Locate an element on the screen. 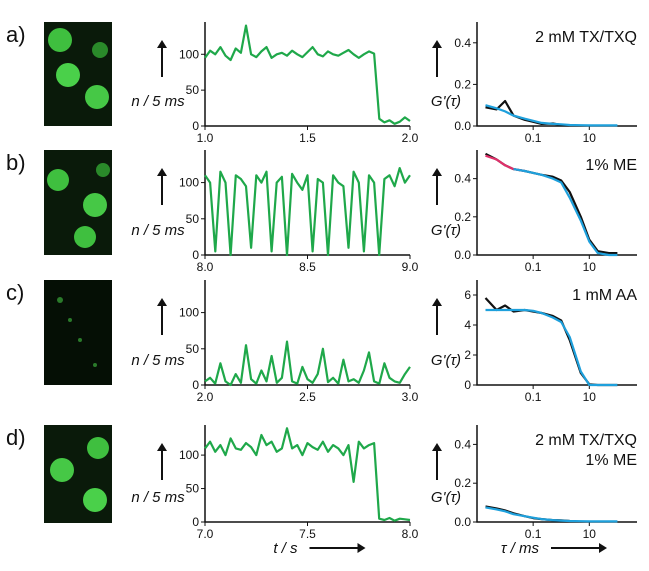  plot: 0 50 100 7.0 7.5 8.0 n / 5 ms t / s is located at coordinates (275, 491).